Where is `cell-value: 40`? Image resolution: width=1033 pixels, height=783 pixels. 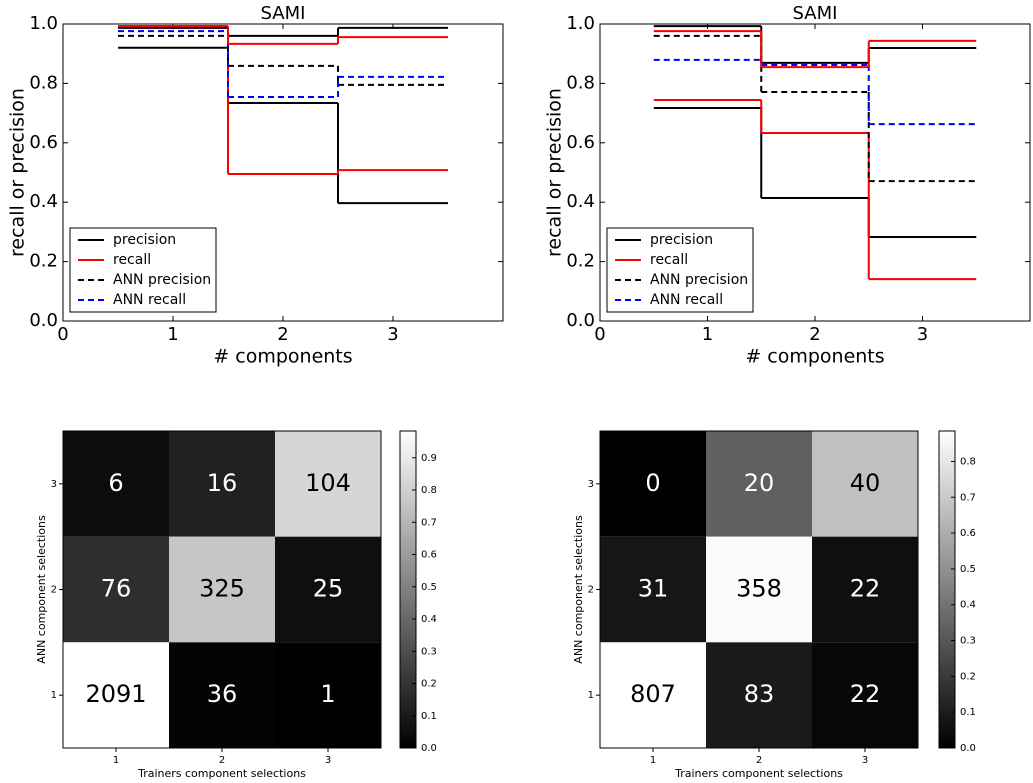
cell-value: 40 is located at coordinates (865, 483).